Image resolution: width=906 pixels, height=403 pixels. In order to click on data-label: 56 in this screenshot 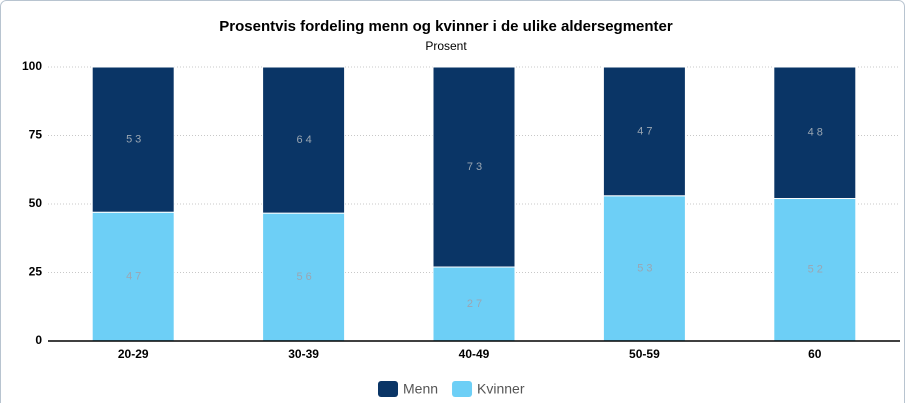, I will do `click(305, 277)`.